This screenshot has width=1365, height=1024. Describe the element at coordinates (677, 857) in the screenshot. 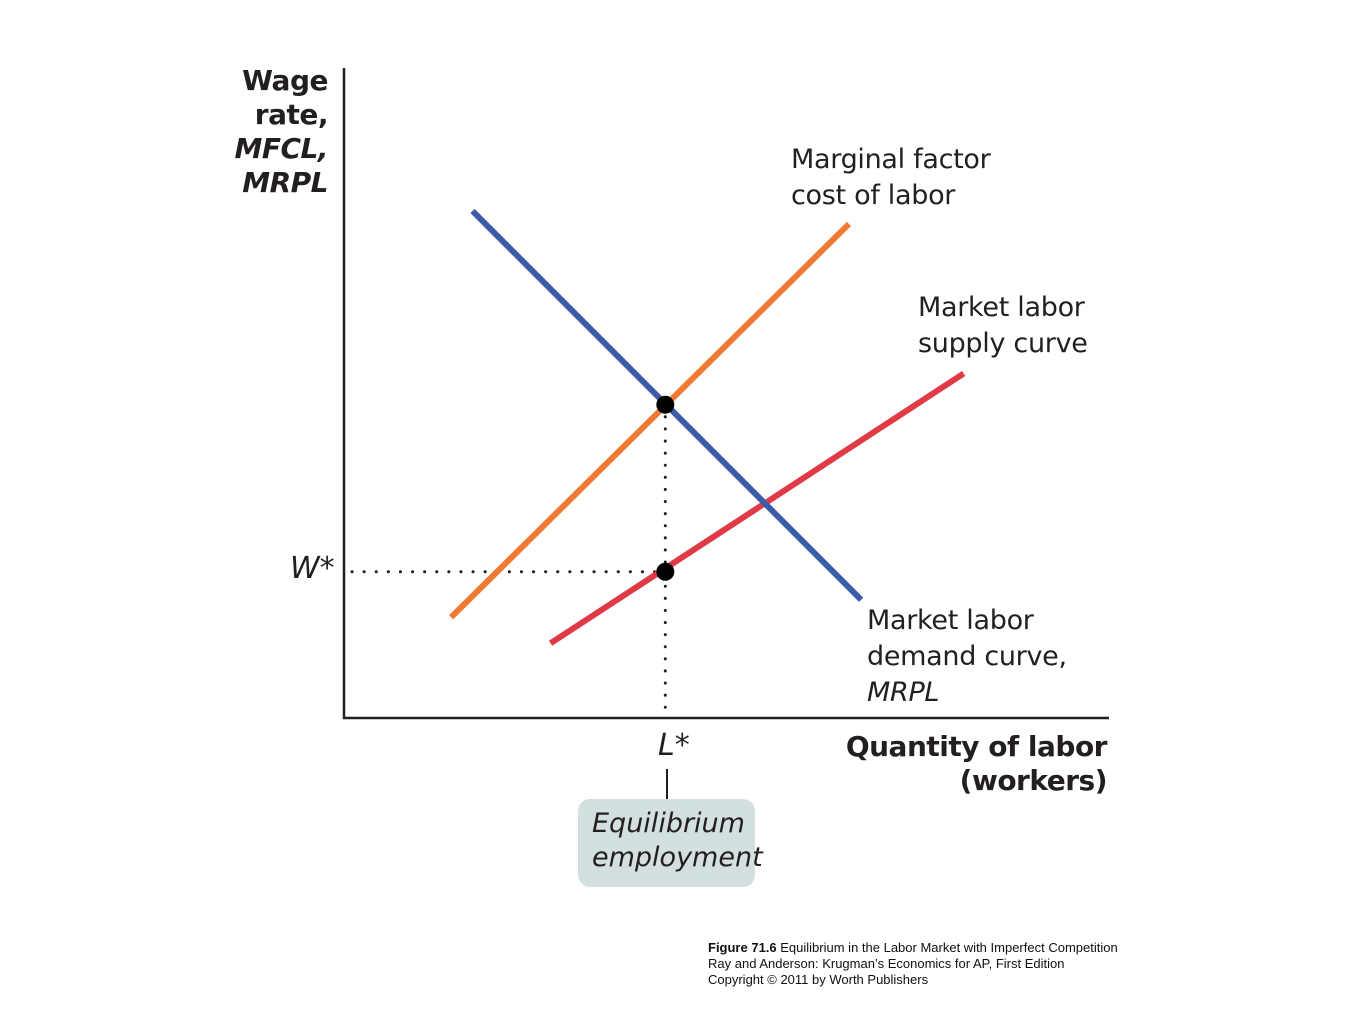

I see `annotation-line: employment` at that location.